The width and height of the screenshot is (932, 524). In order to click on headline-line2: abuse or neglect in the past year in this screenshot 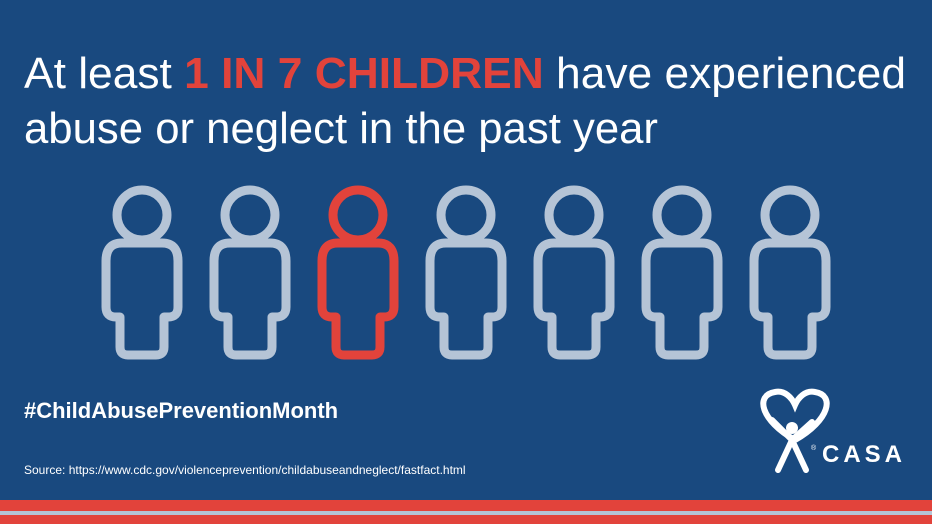, I will do `click(341, 128)`.